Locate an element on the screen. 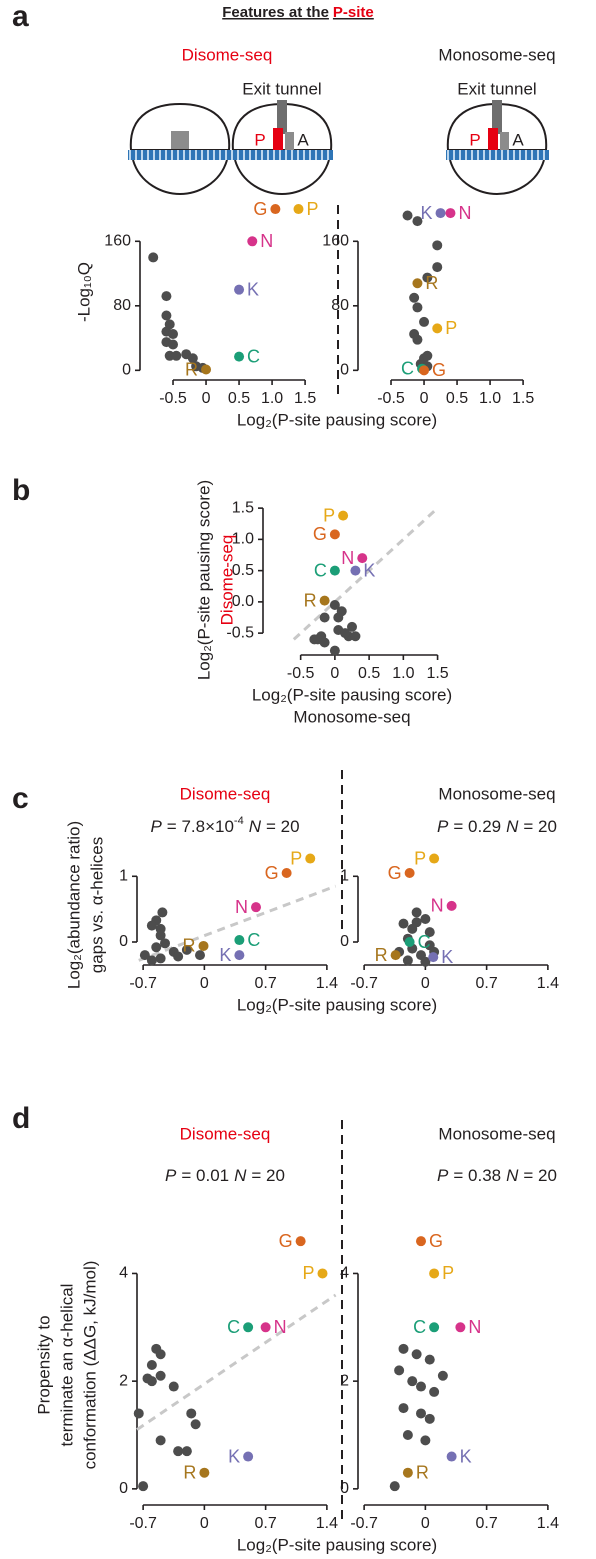 Image resolution: width=596 pixels, height=1559 pixels. y-tick-label: 0.0 is located at coordinates (243, 601).